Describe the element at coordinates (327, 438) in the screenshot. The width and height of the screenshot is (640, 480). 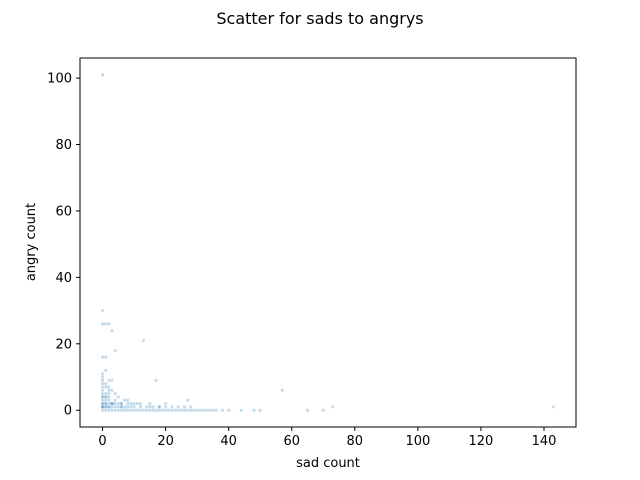
I see `x-axis-ticks: 0 20 40 60 80 100 120 140` at that location.